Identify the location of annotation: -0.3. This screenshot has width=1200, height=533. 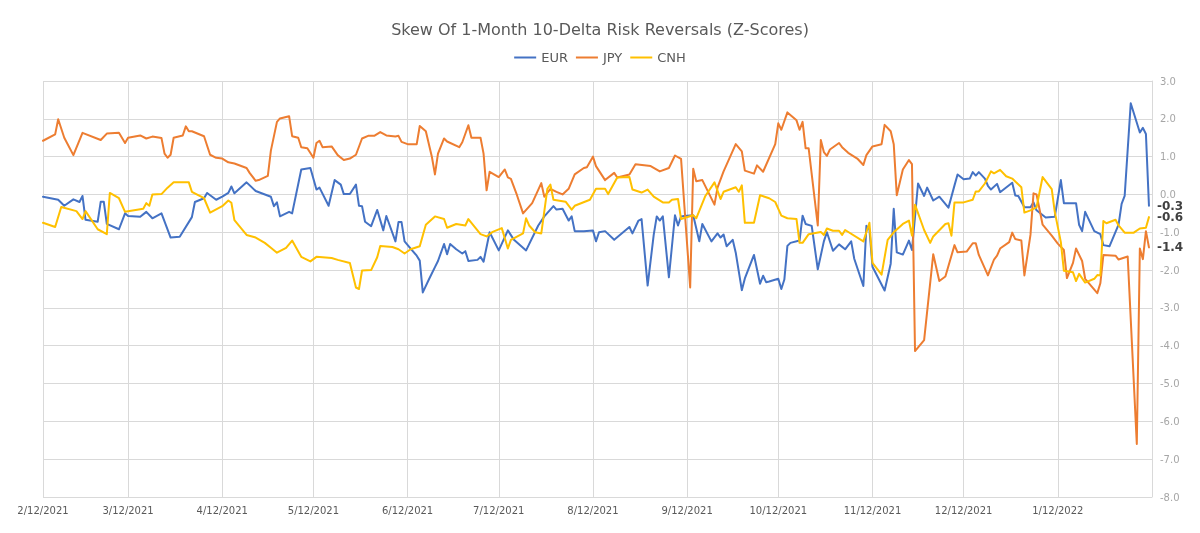
(1170, 205).